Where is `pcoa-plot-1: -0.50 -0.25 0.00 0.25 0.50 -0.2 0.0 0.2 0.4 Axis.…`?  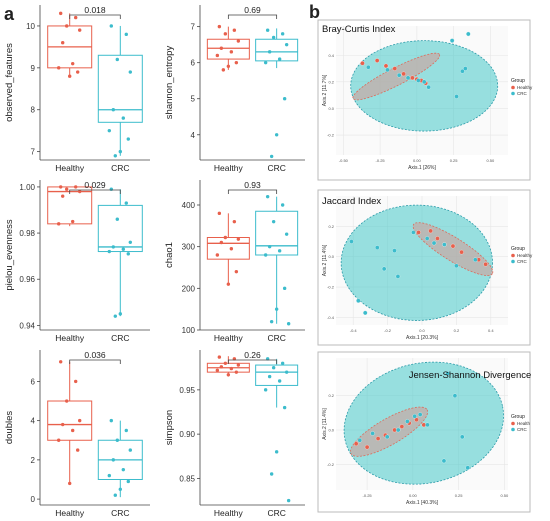 pcoa-plot-1: -0.50 -0.25 0.00 0.25 0.50 -0.2 0.0 0.2 0.4 Axis.… is located at coordinates (425, 100).